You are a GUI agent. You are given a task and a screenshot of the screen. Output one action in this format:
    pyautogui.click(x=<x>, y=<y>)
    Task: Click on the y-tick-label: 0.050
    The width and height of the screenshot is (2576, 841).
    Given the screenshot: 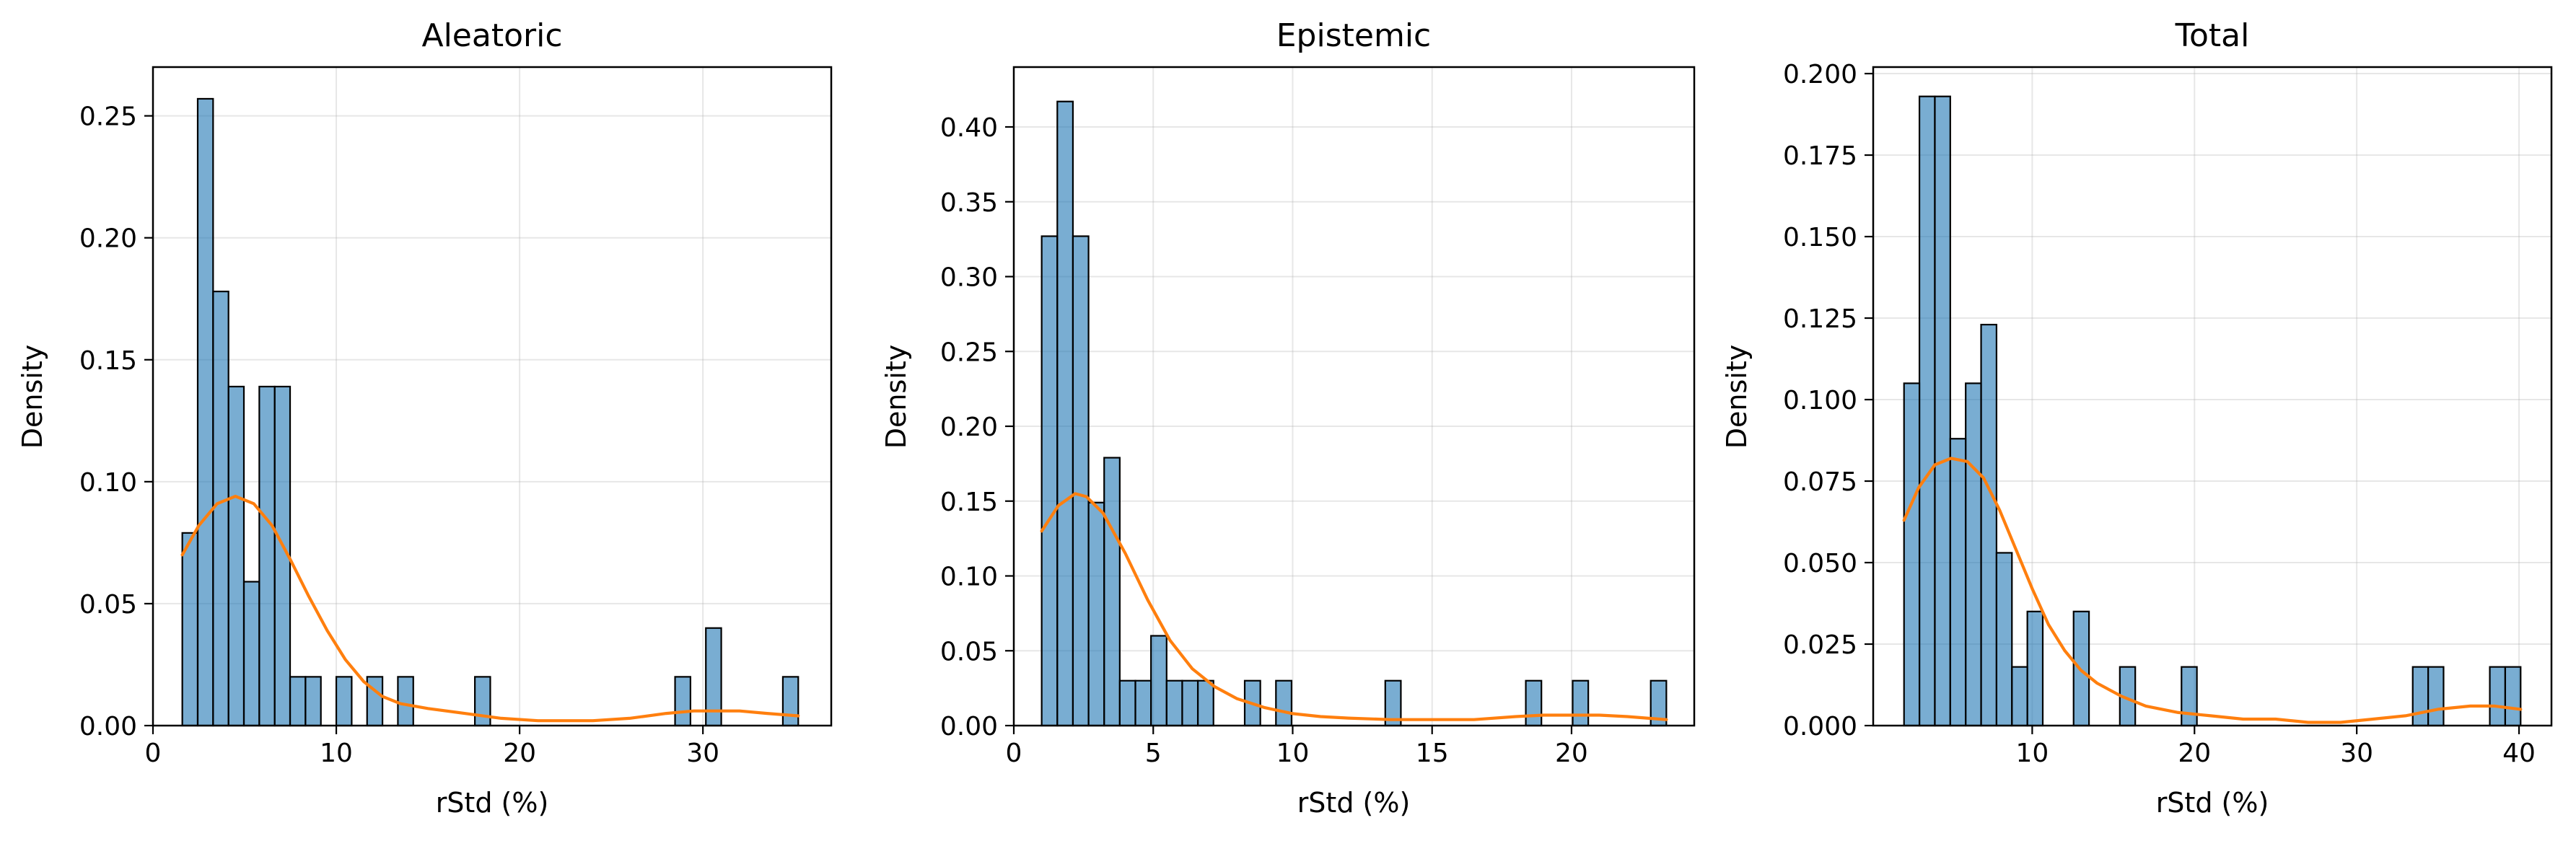 What is the action you would take?
    pyautogui.click(x=1820, y=563)
    